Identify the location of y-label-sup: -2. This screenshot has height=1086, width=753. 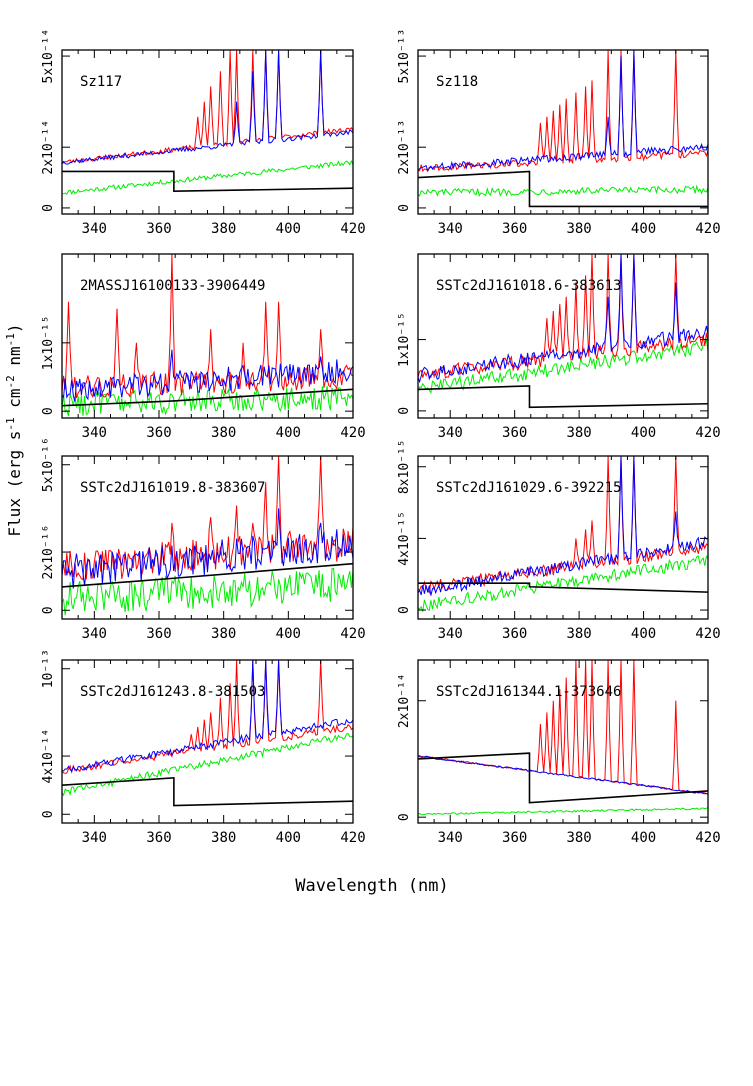
(10, 381).